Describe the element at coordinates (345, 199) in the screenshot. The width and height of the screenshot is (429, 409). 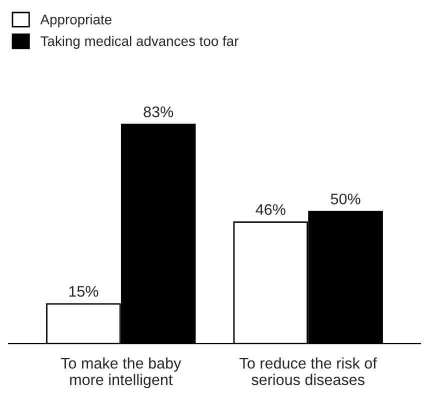
I see `data-label: 50%` at that location.